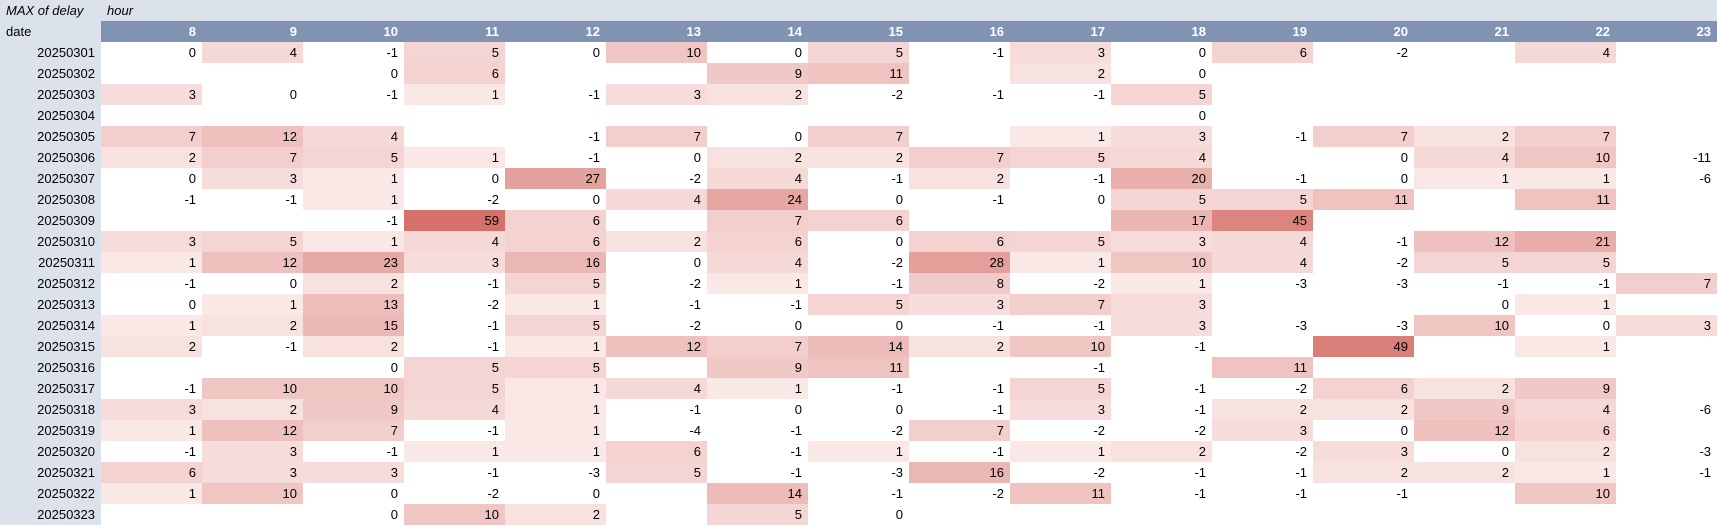 Image resolution: width=1719 pixels, height=529 pixels. Describe the element at coordinates (50, 493) in the screenshot. I see `date-cell: 20250322` at that location.